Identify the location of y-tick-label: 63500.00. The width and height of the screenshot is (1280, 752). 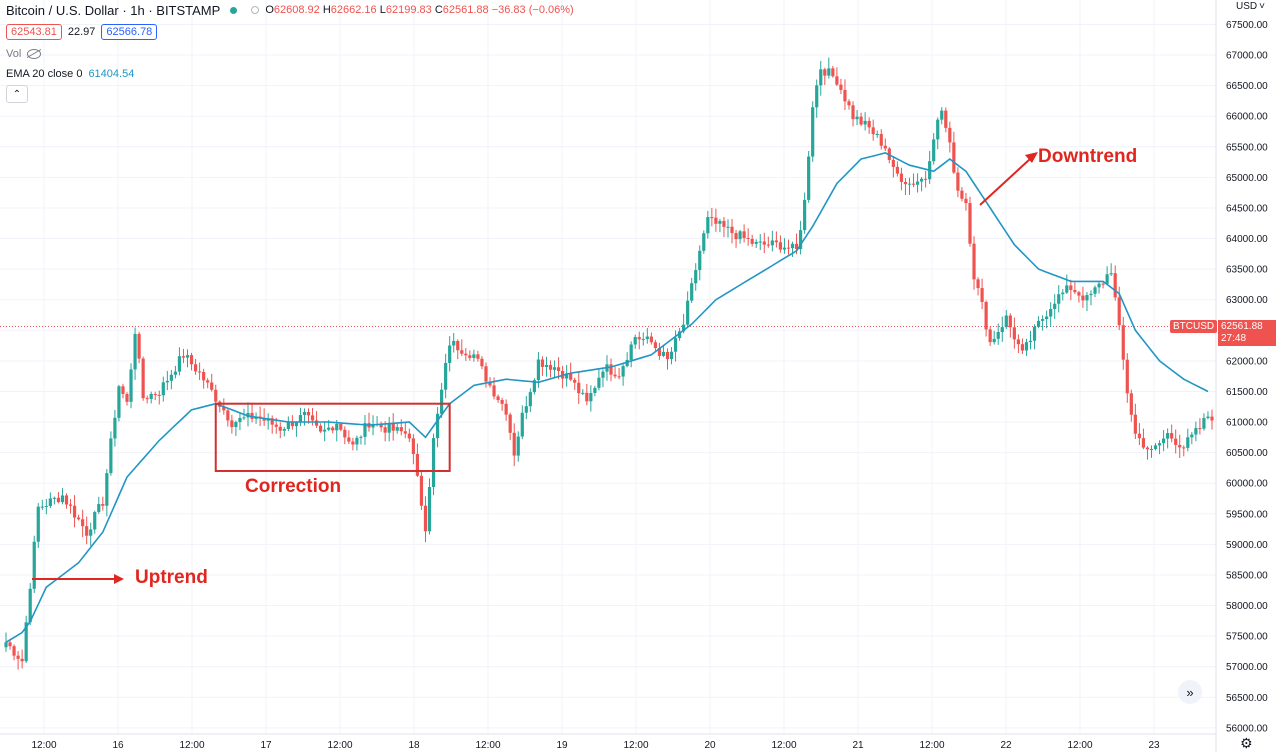
(1247, 270).